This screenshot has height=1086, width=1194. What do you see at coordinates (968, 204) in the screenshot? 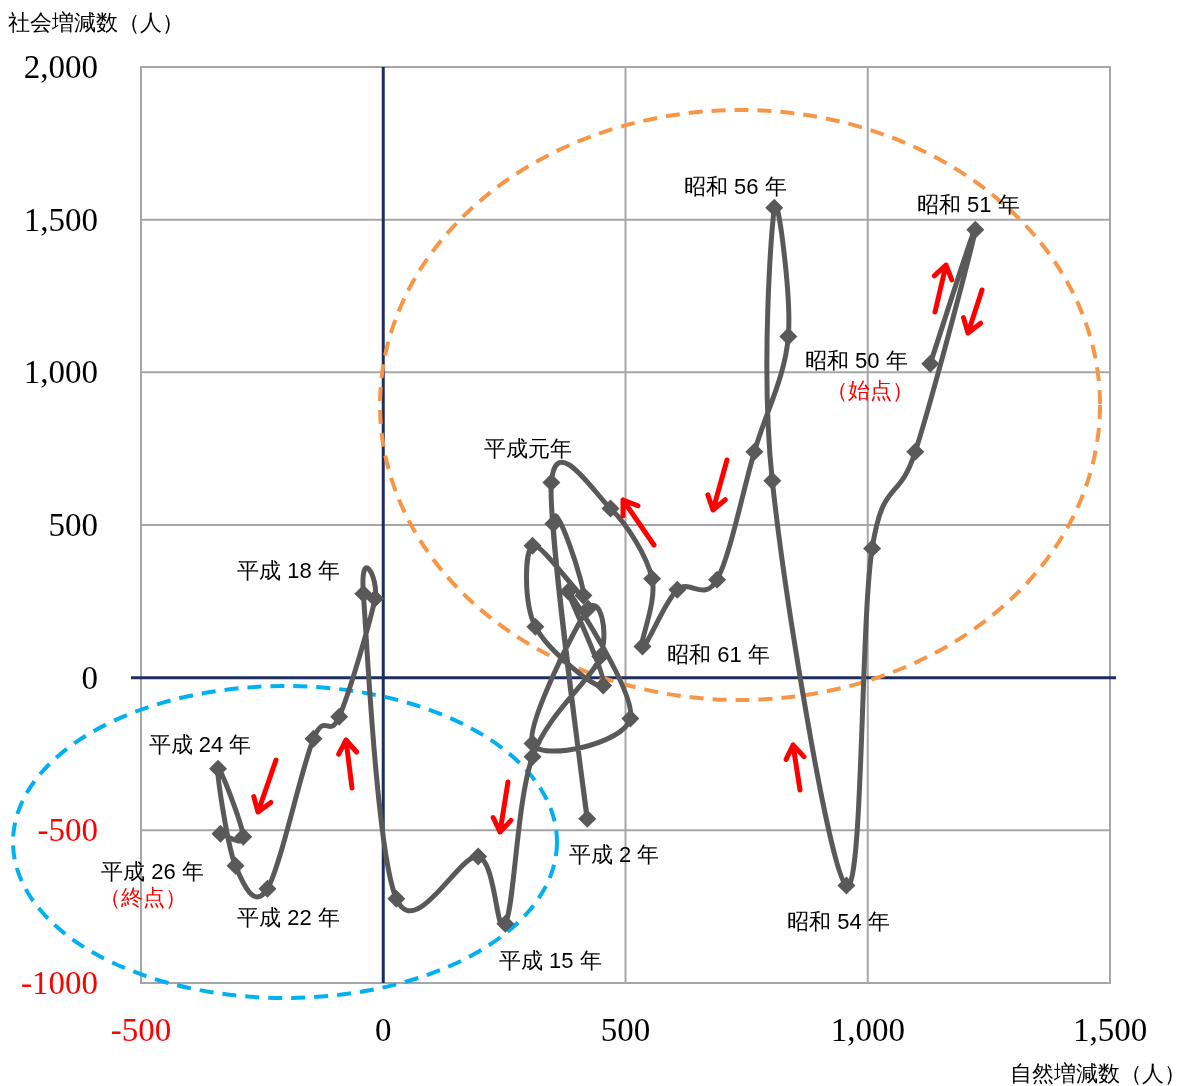
I see `annotation: 昭和 51 年` at bounding box center [968, 204].